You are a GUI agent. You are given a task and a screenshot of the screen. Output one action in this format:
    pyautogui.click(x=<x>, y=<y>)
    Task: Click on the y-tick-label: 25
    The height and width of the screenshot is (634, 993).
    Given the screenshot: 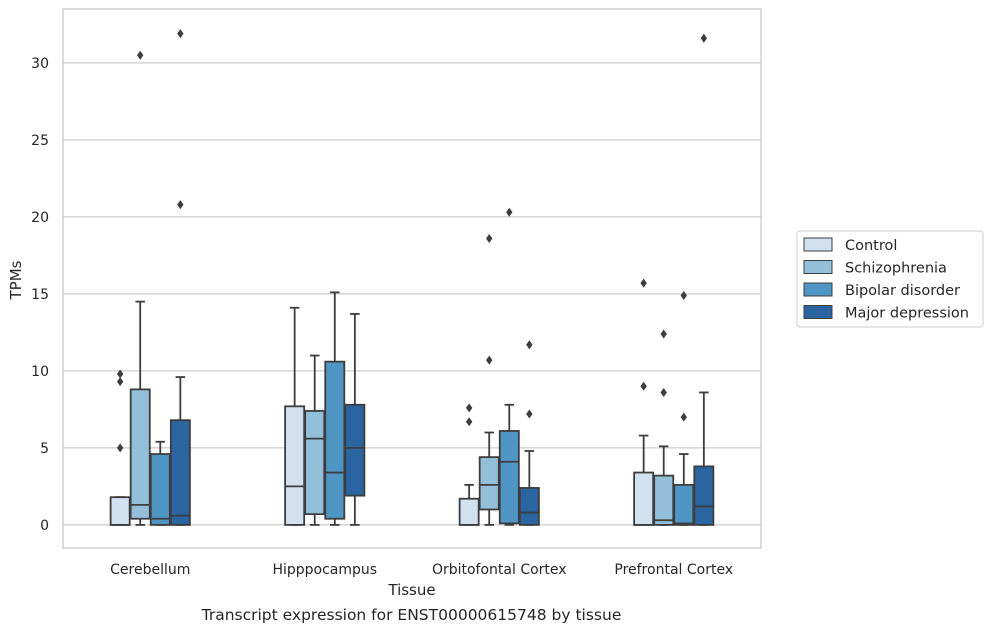 What is the action you would take?
    pyautogui.click(x=40, y=141)
    